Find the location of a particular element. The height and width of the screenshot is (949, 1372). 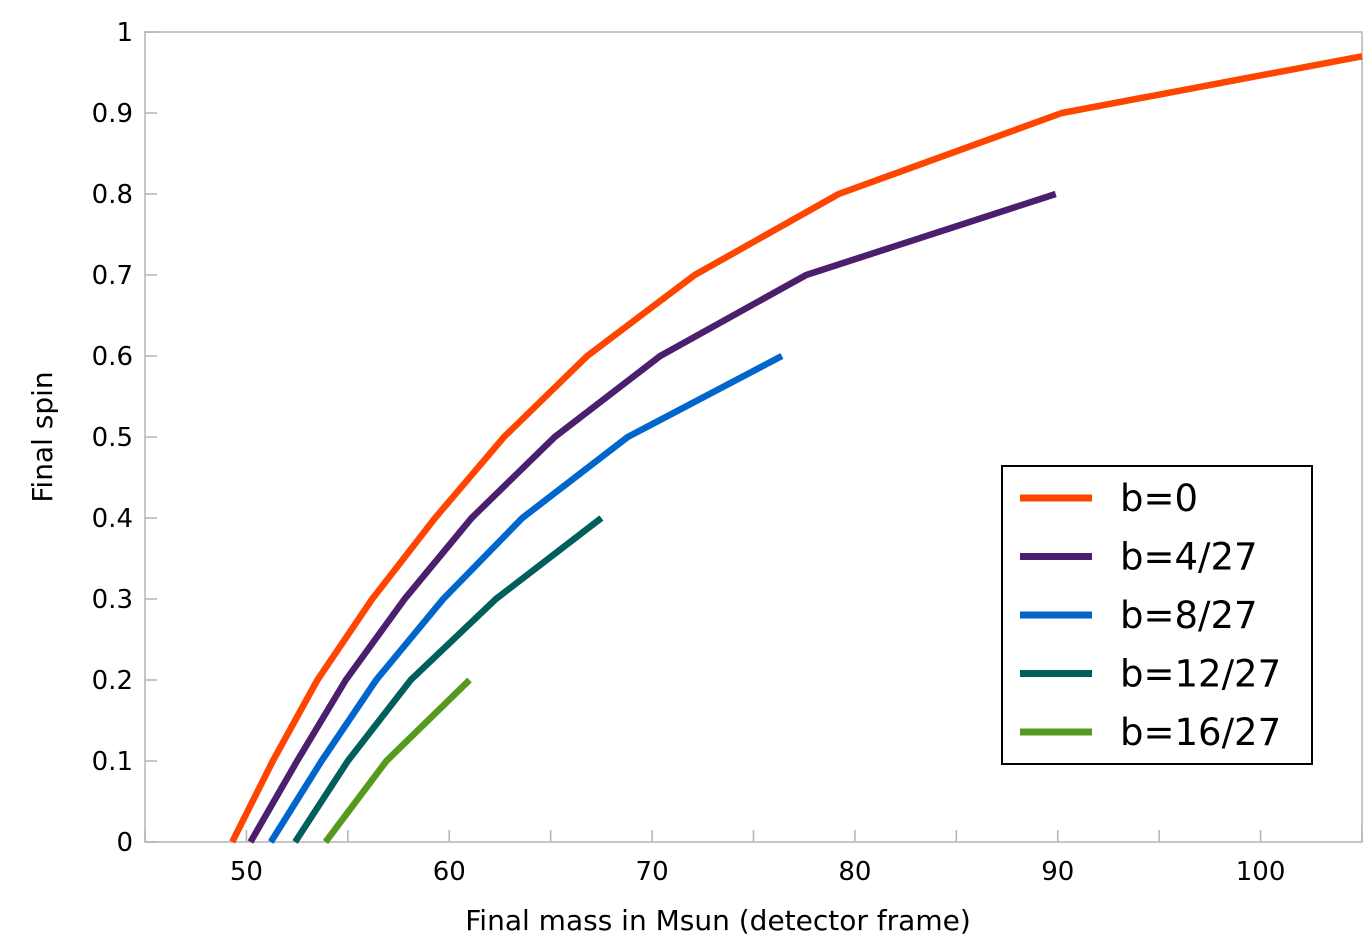

y-axis-title: Final spin is located at coordinates (42, 436).